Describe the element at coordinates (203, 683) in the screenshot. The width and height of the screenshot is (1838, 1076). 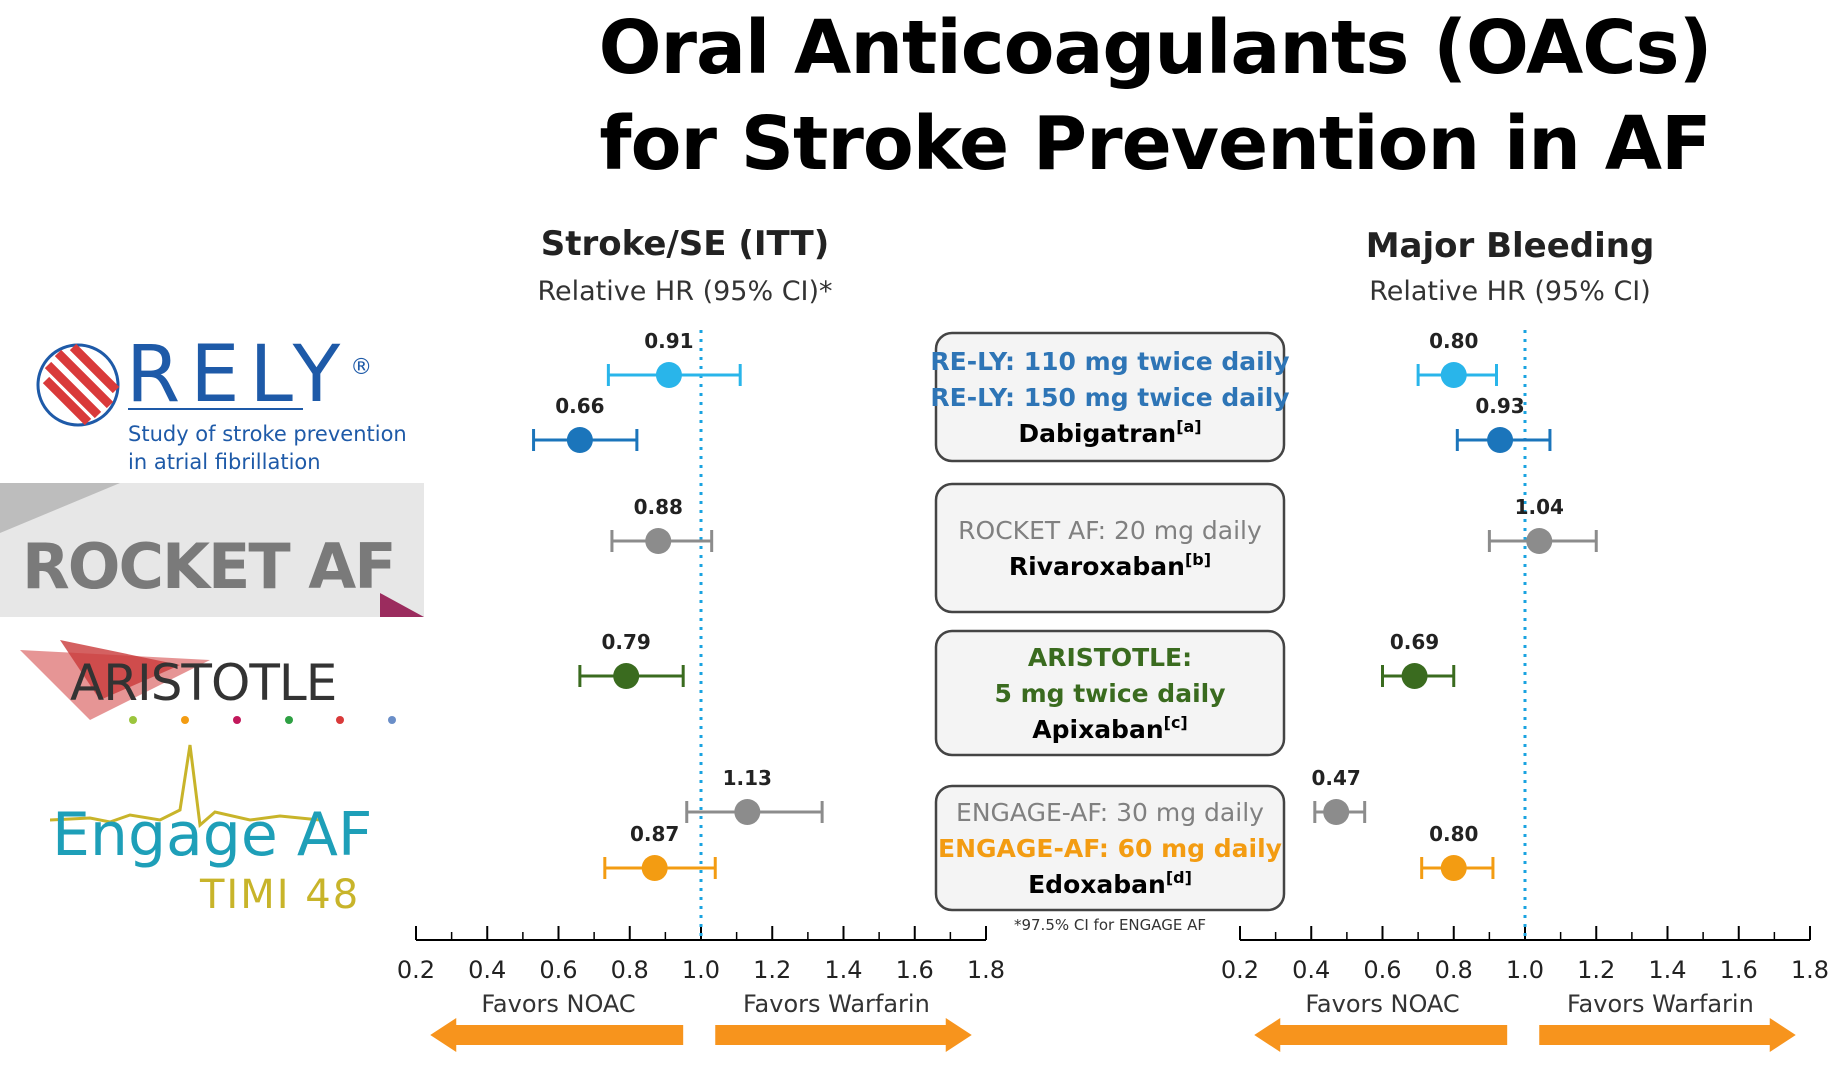
I see `aristotle-logo-word: ARISTOTLE` at that location.